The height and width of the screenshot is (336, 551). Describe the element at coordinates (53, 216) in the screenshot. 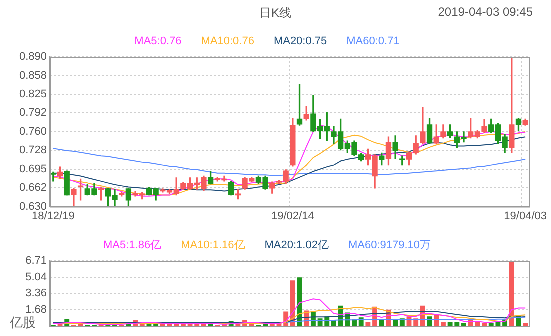

I see `x-tick-label: 18/12/19` at that location.